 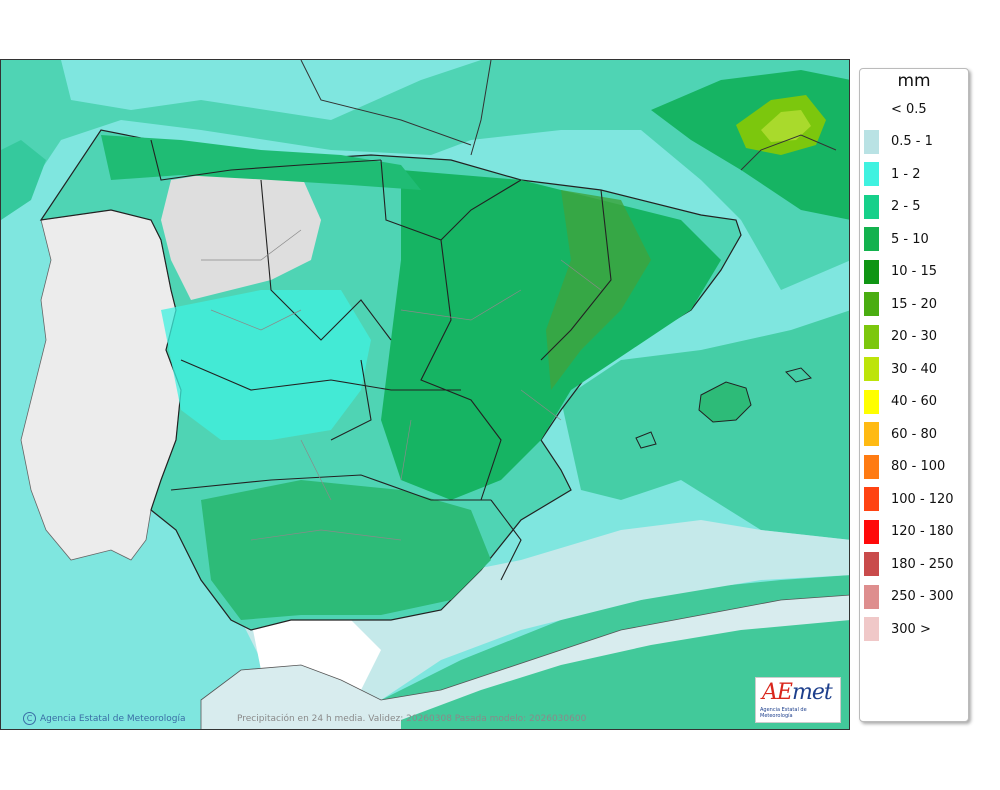 I want to click on legend-unit: mm, so click(x=914, y=81).